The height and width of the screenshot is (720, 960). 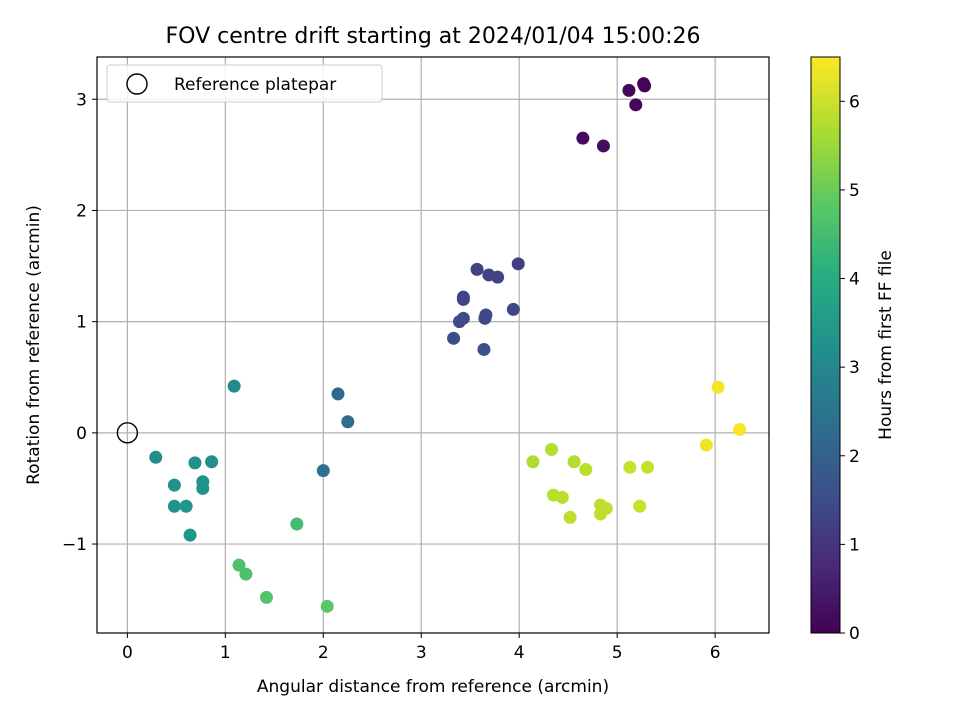 I want to click on colorbar-tick-label: 2, so click(x=854, y=457).